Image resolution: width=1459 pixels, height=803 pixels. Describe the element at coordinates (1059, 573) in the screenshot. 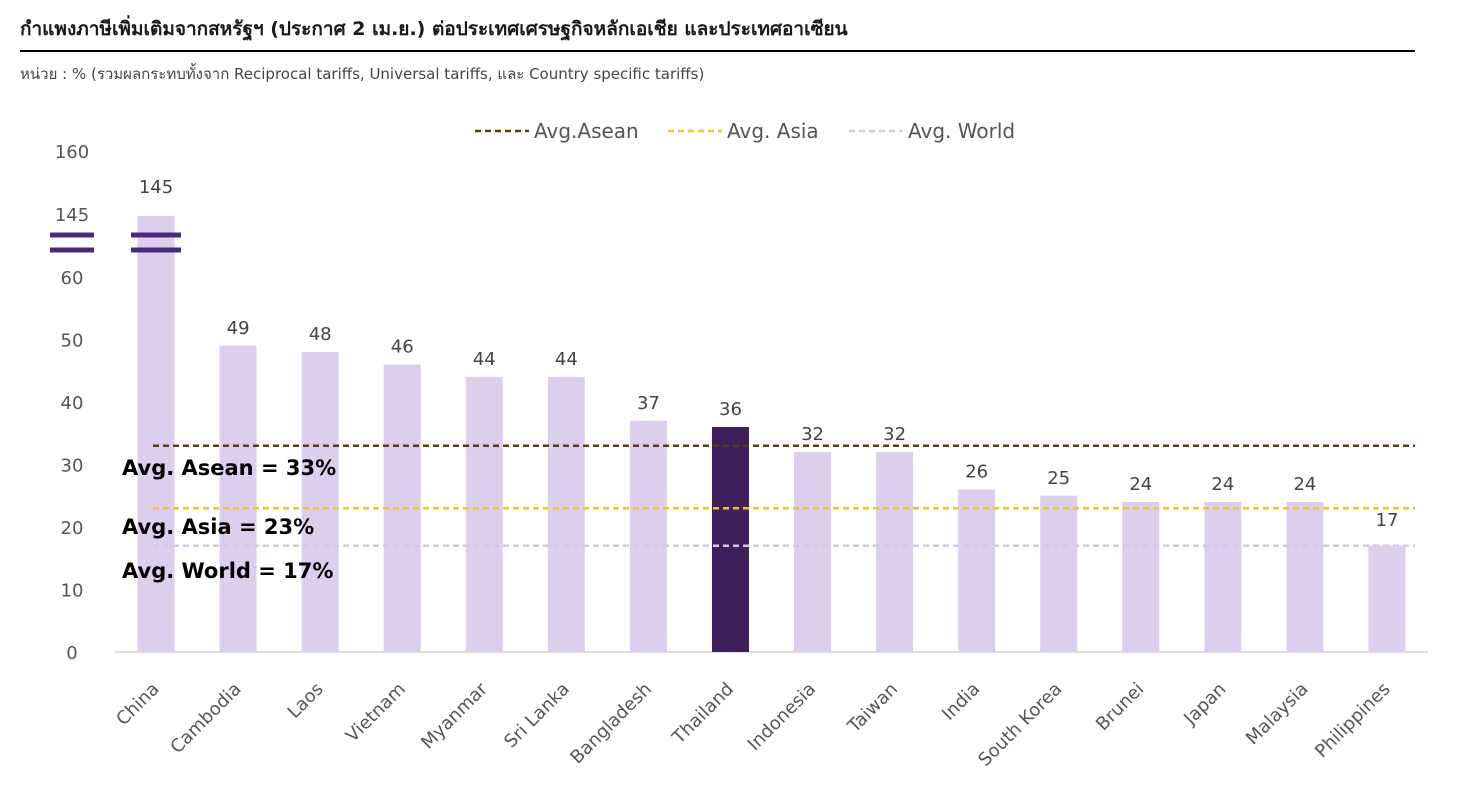

I see `bar-south-korea` at that location.